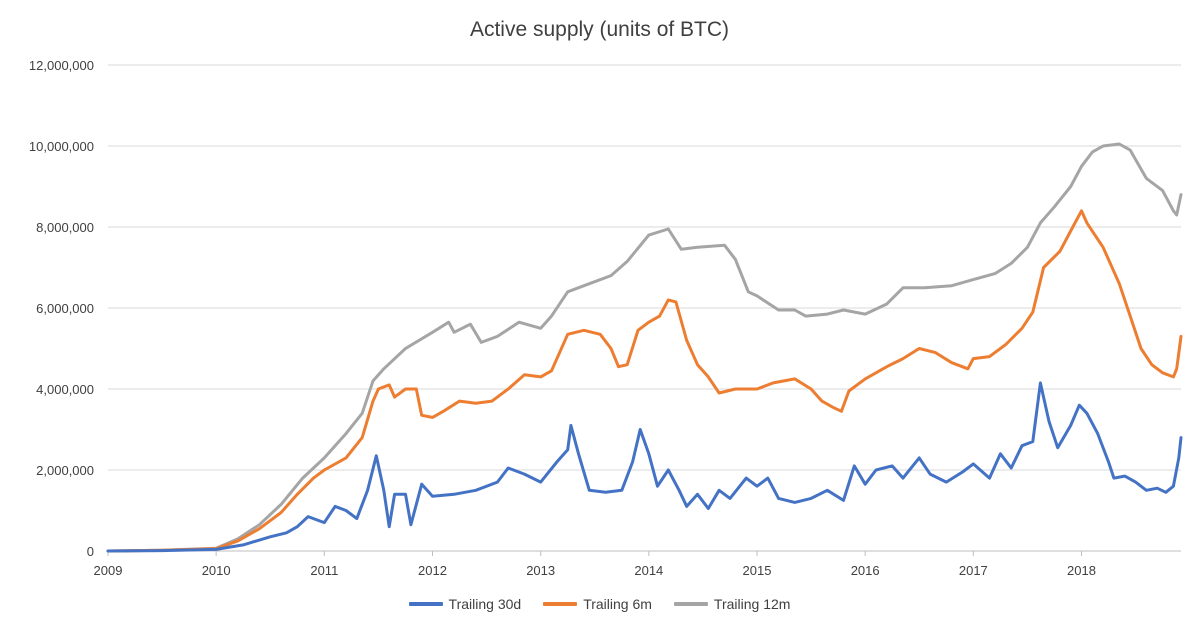  I want to click on legend-item: Trailing 12m, so click(732, 604).